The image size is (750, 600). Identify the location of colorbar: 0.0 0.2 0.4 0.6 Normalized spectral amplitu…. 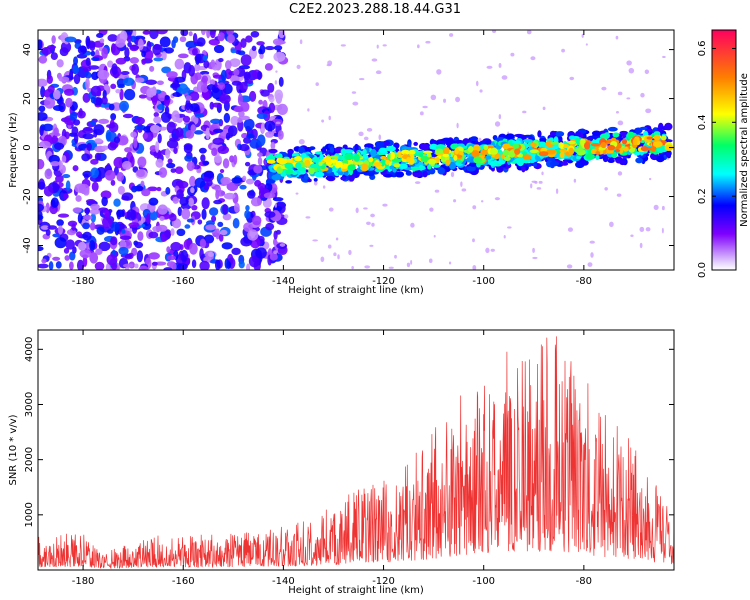
(723, 153).